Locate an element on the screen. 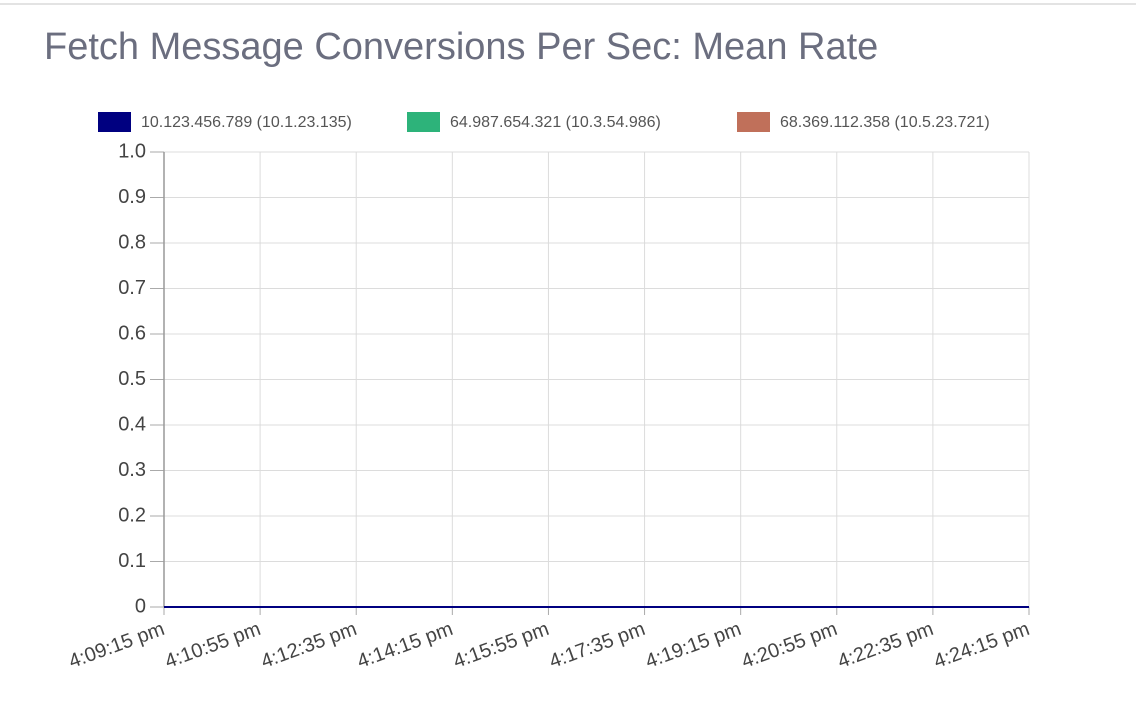 The width and height of the screenshot is (1136, 714). x-tick-label: 4:17:35 pm is located at coordinates (598, 645).